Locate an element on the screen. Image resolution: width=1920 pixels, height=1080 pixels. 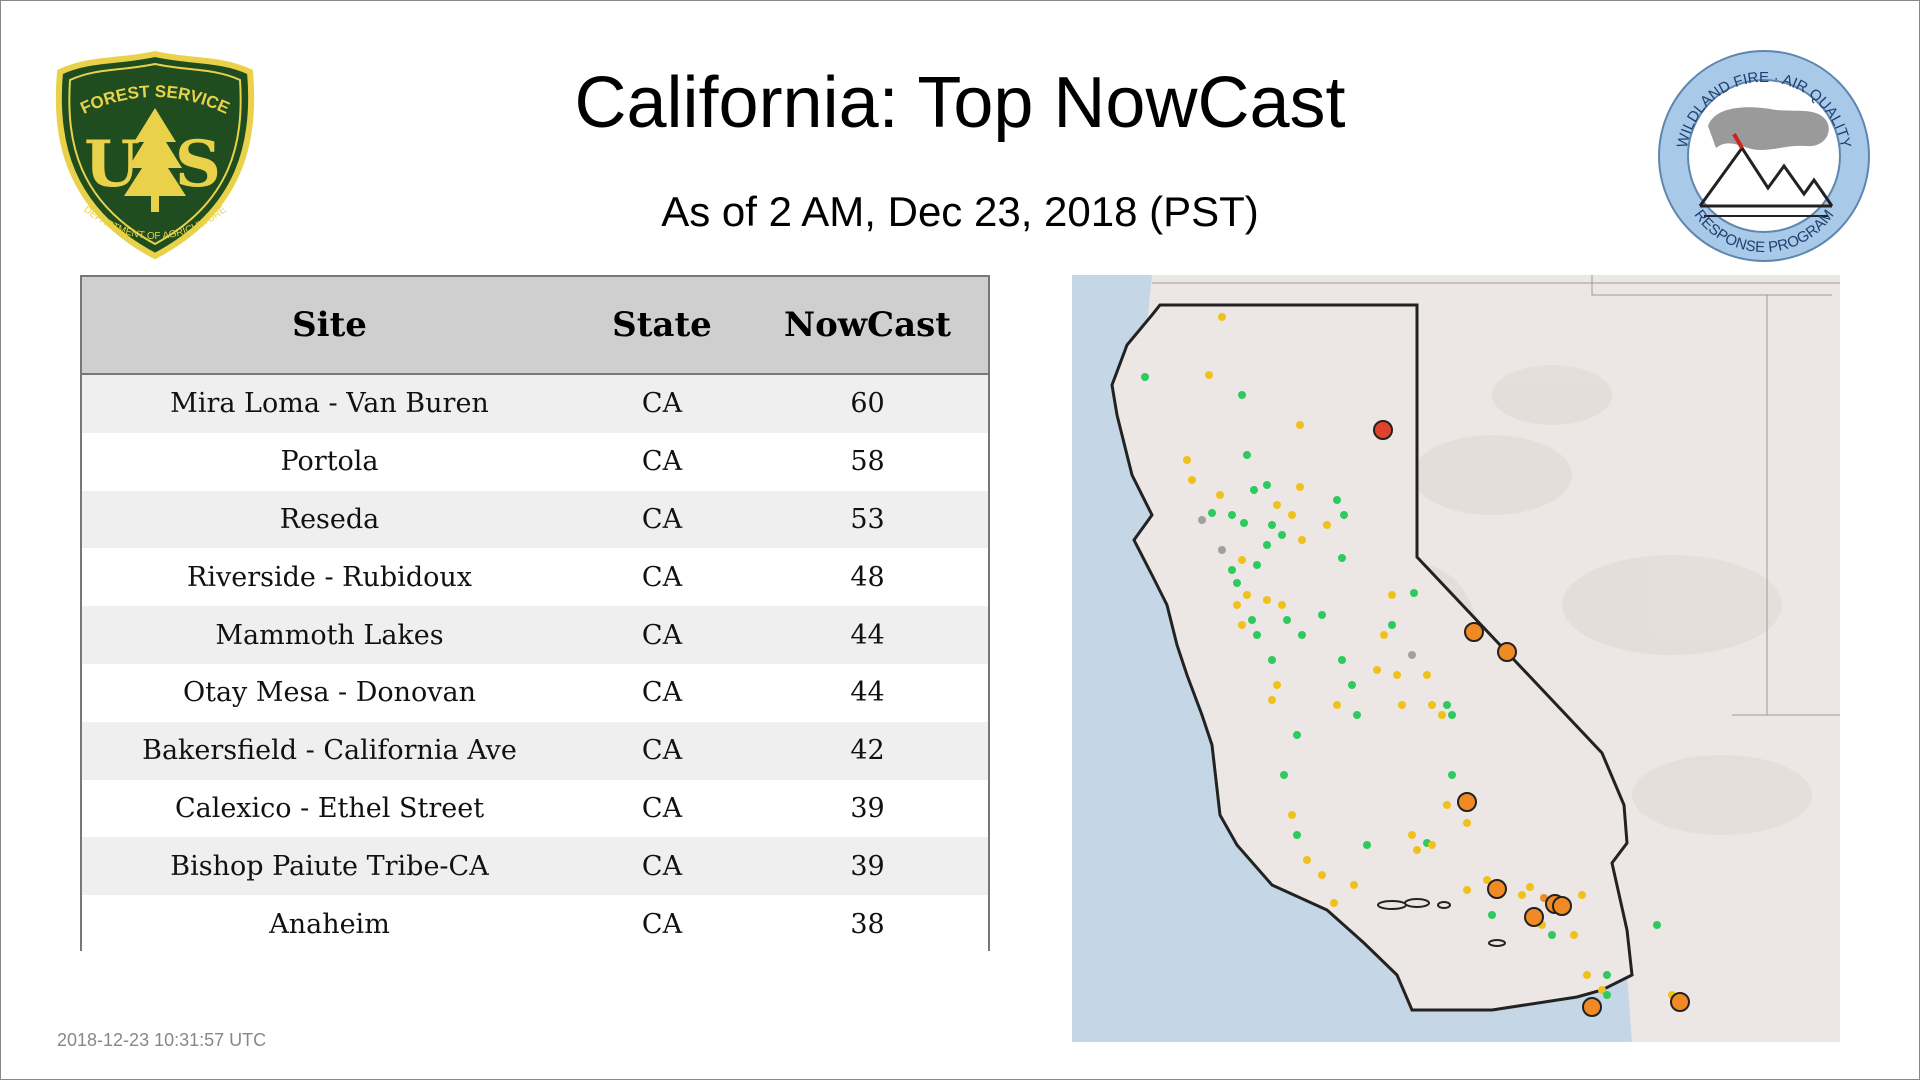
nowcast-cell: 39 is located at coordinates (867, 808).